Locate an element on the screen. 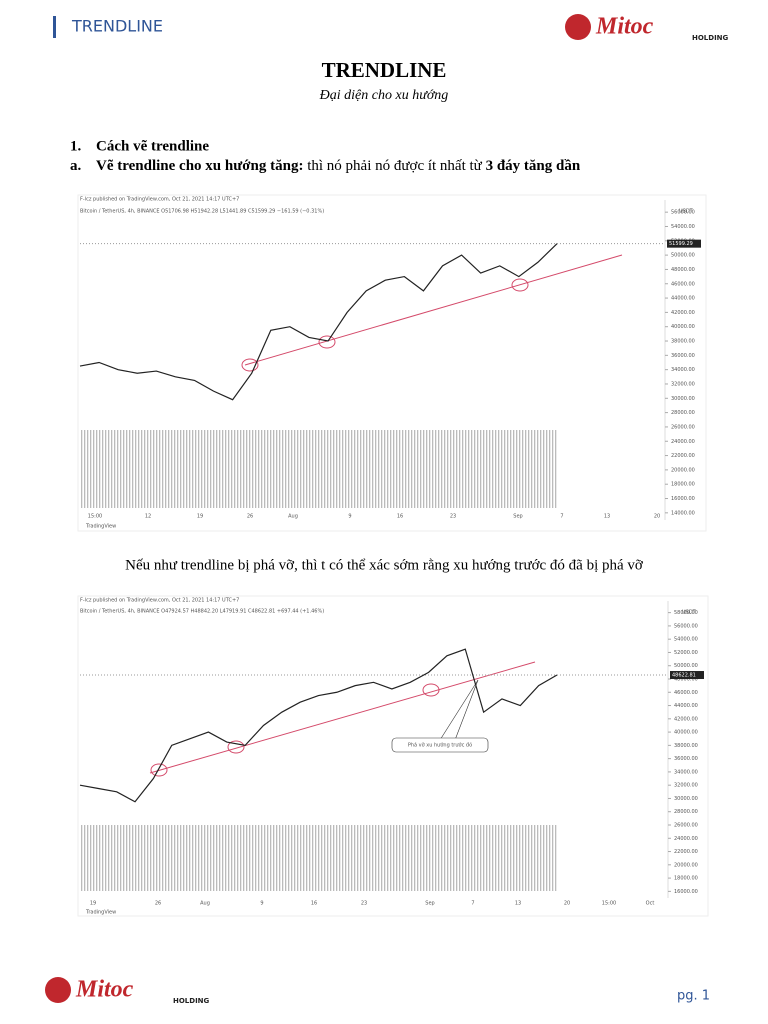 This screenshot has height=1024, width=768. price-tag-label: 48622.81 is located at coordinates (684, 676).